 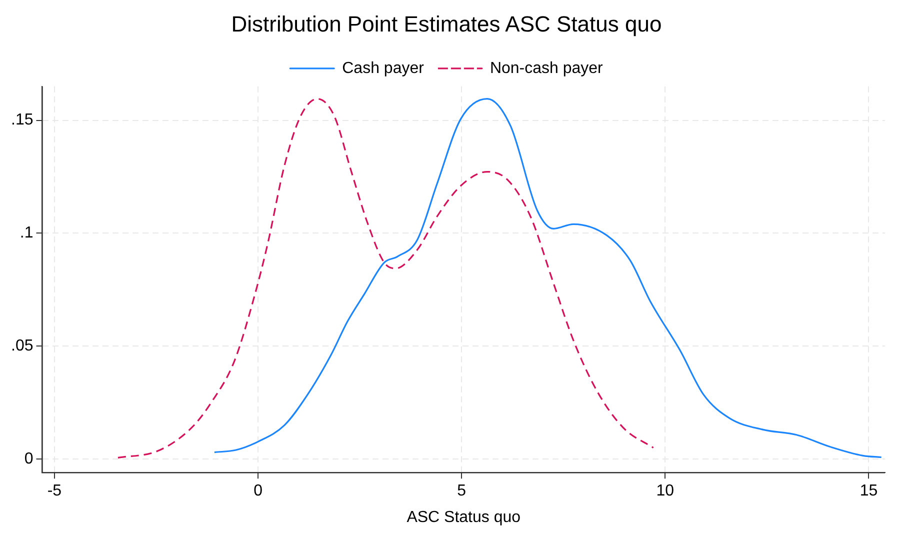 I want to click on chart-title: Distribution Point Estimates ASC Status quo, so click(x=446, y=23).